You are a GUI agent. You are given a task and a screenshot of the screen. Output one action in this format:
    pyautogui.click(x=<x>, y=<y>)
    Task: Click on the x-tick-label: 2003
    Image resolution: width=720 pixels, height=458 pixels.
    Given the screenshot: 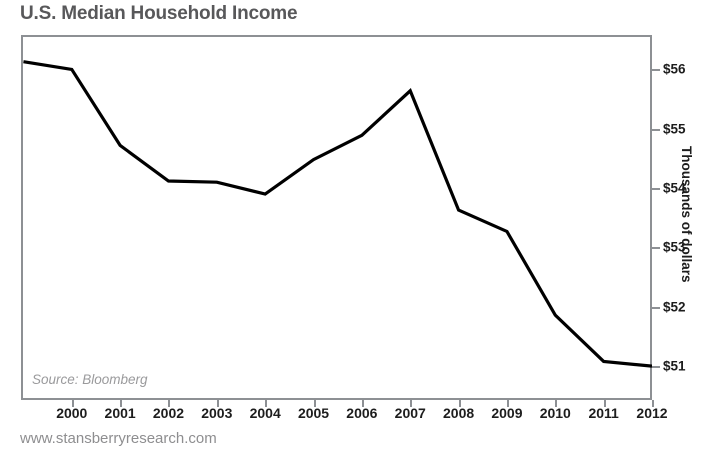 What is the action you would take?
    pyautogui.click(x=217, y=413)
    